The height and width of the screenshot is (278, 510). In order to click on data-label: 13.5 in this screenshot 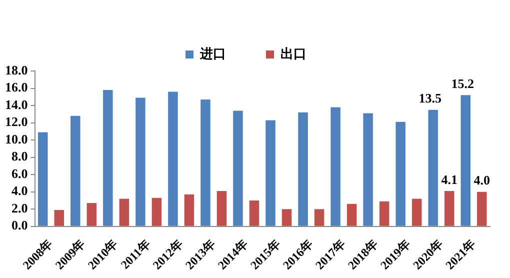, I will do `click(430, 98)`.